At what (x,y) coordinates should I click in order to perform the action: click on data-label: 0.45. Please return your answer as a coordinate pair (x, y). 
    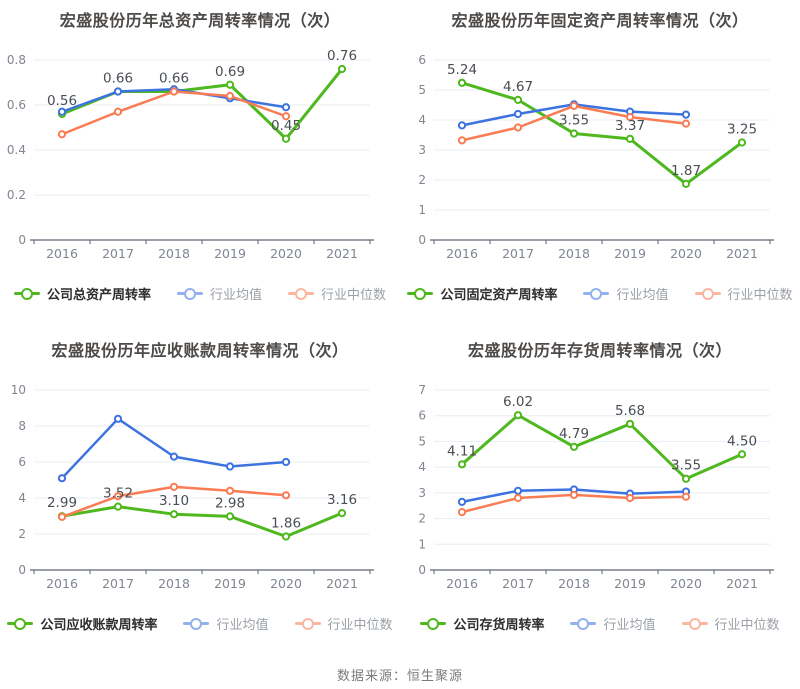
    Looking at the image, I should click on (286, 126).